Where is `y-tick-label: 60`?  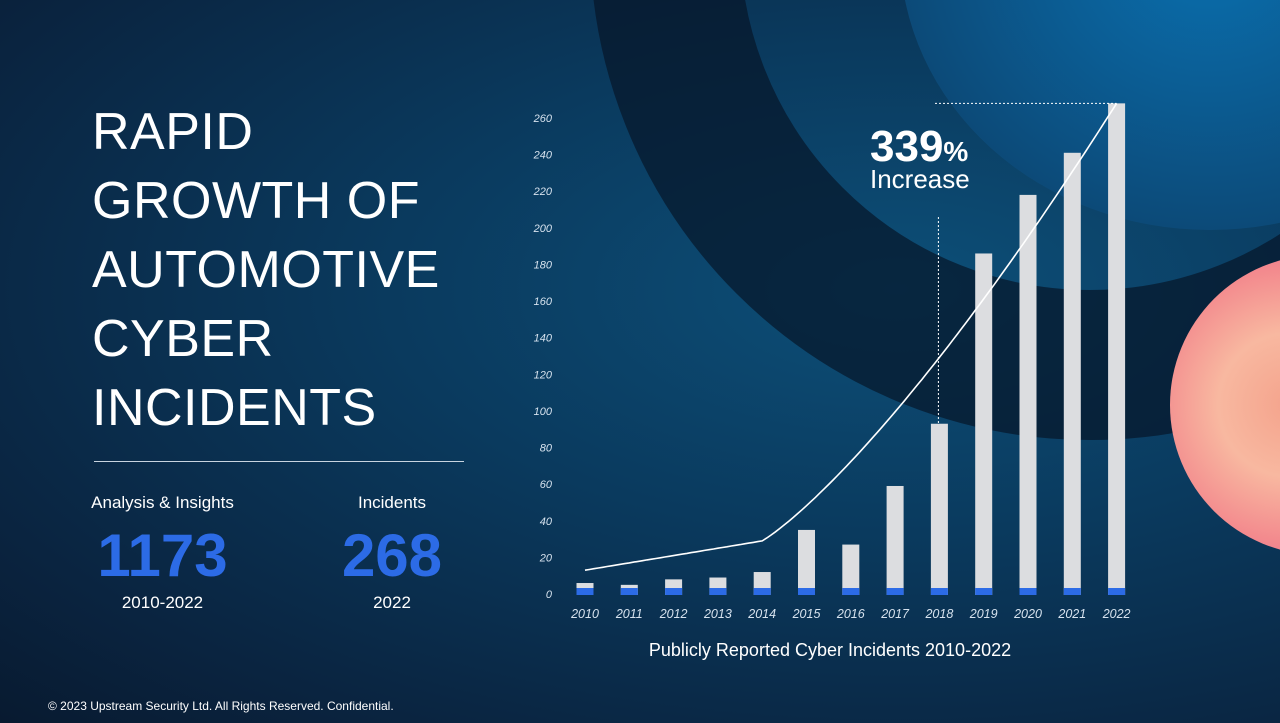
y-tick-label: 60 is located at coordinates (546, 485).